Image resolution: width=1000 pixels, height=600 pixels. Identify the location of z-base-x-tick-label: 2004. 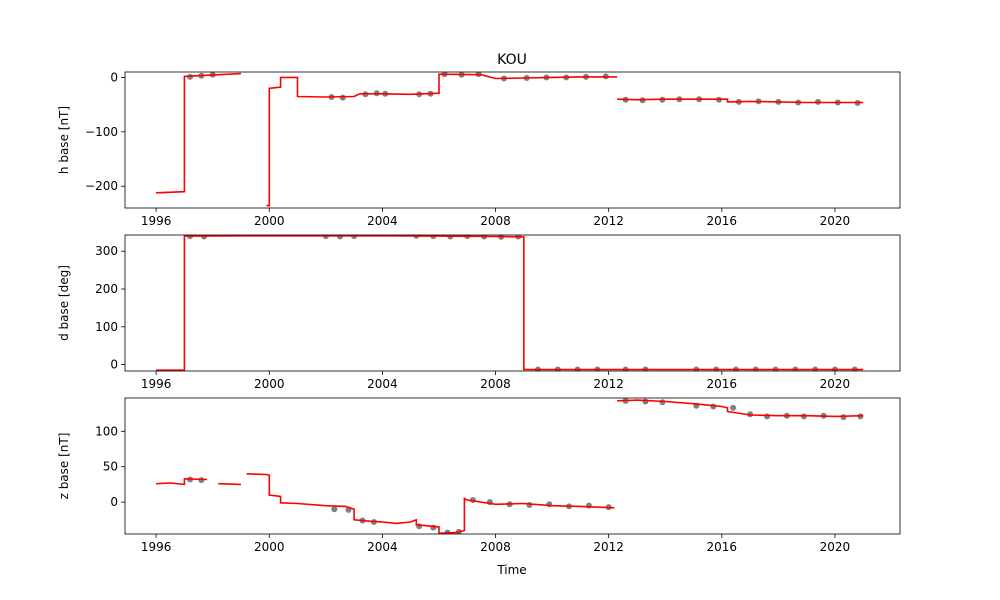
(382, 547).